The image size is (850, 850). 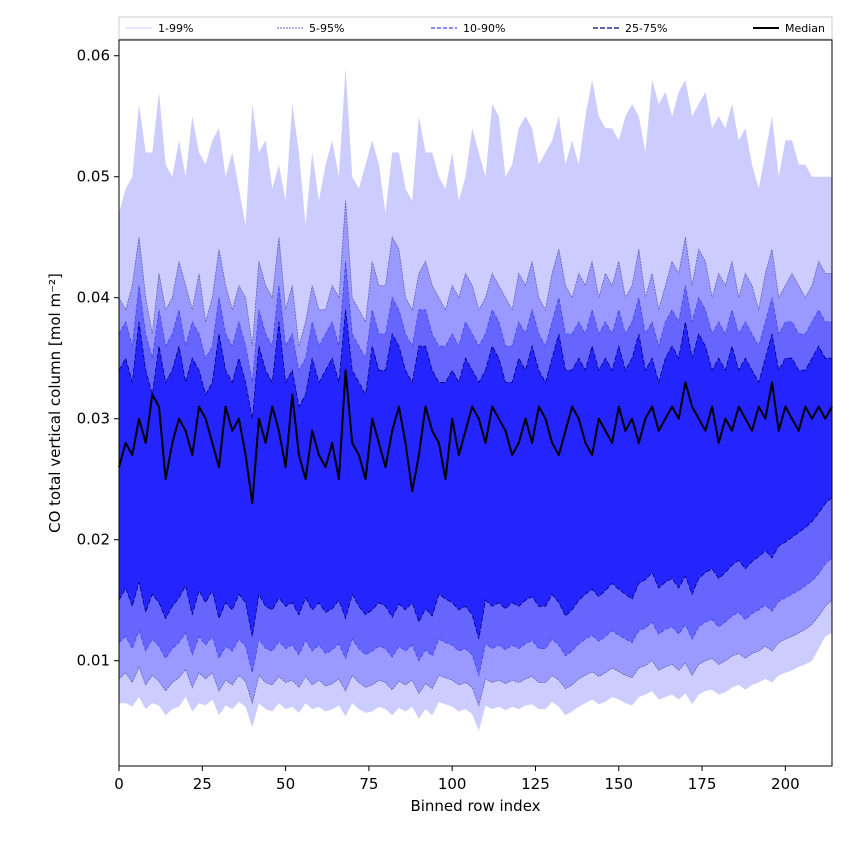 I want to click on legend-label-5-95: 5-95%, so click(x=326, y=28).